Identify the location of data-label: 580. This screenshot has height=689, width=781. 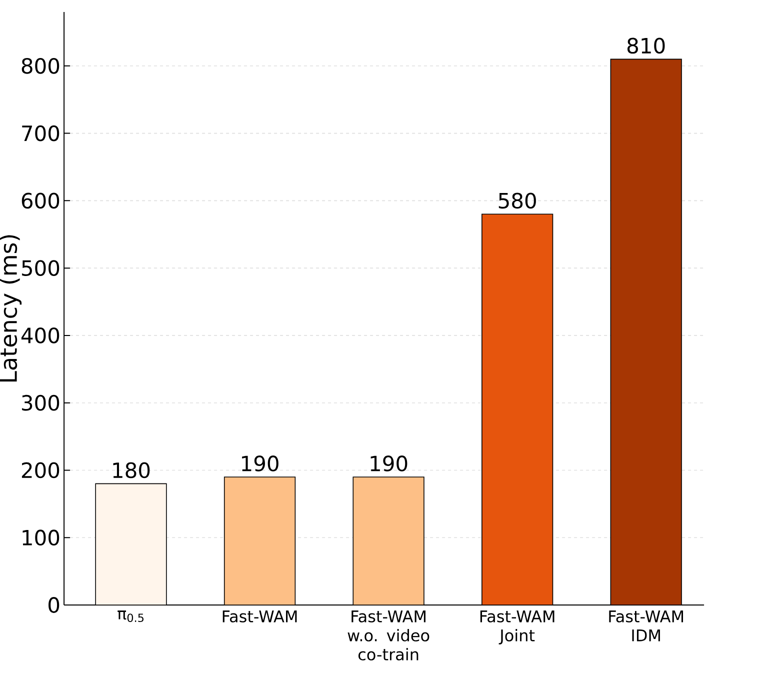
(517, 200).